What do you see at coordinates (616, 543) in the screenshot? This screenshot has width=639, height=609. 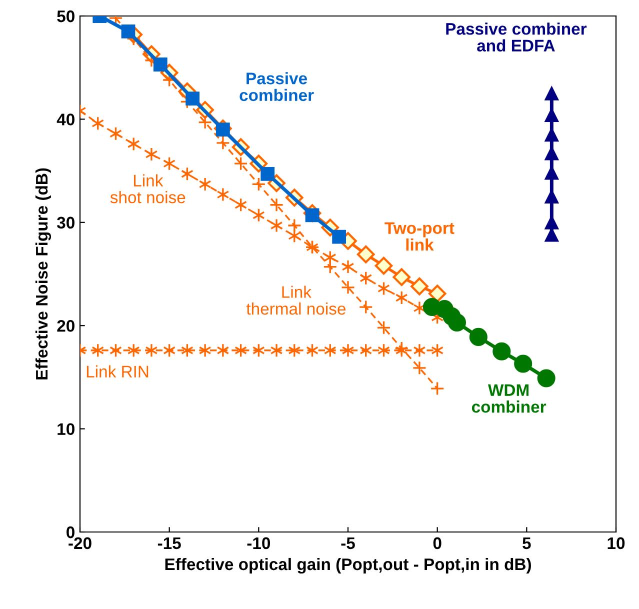 I see `x-tick-label: 10` at bounding box center [616, 543].